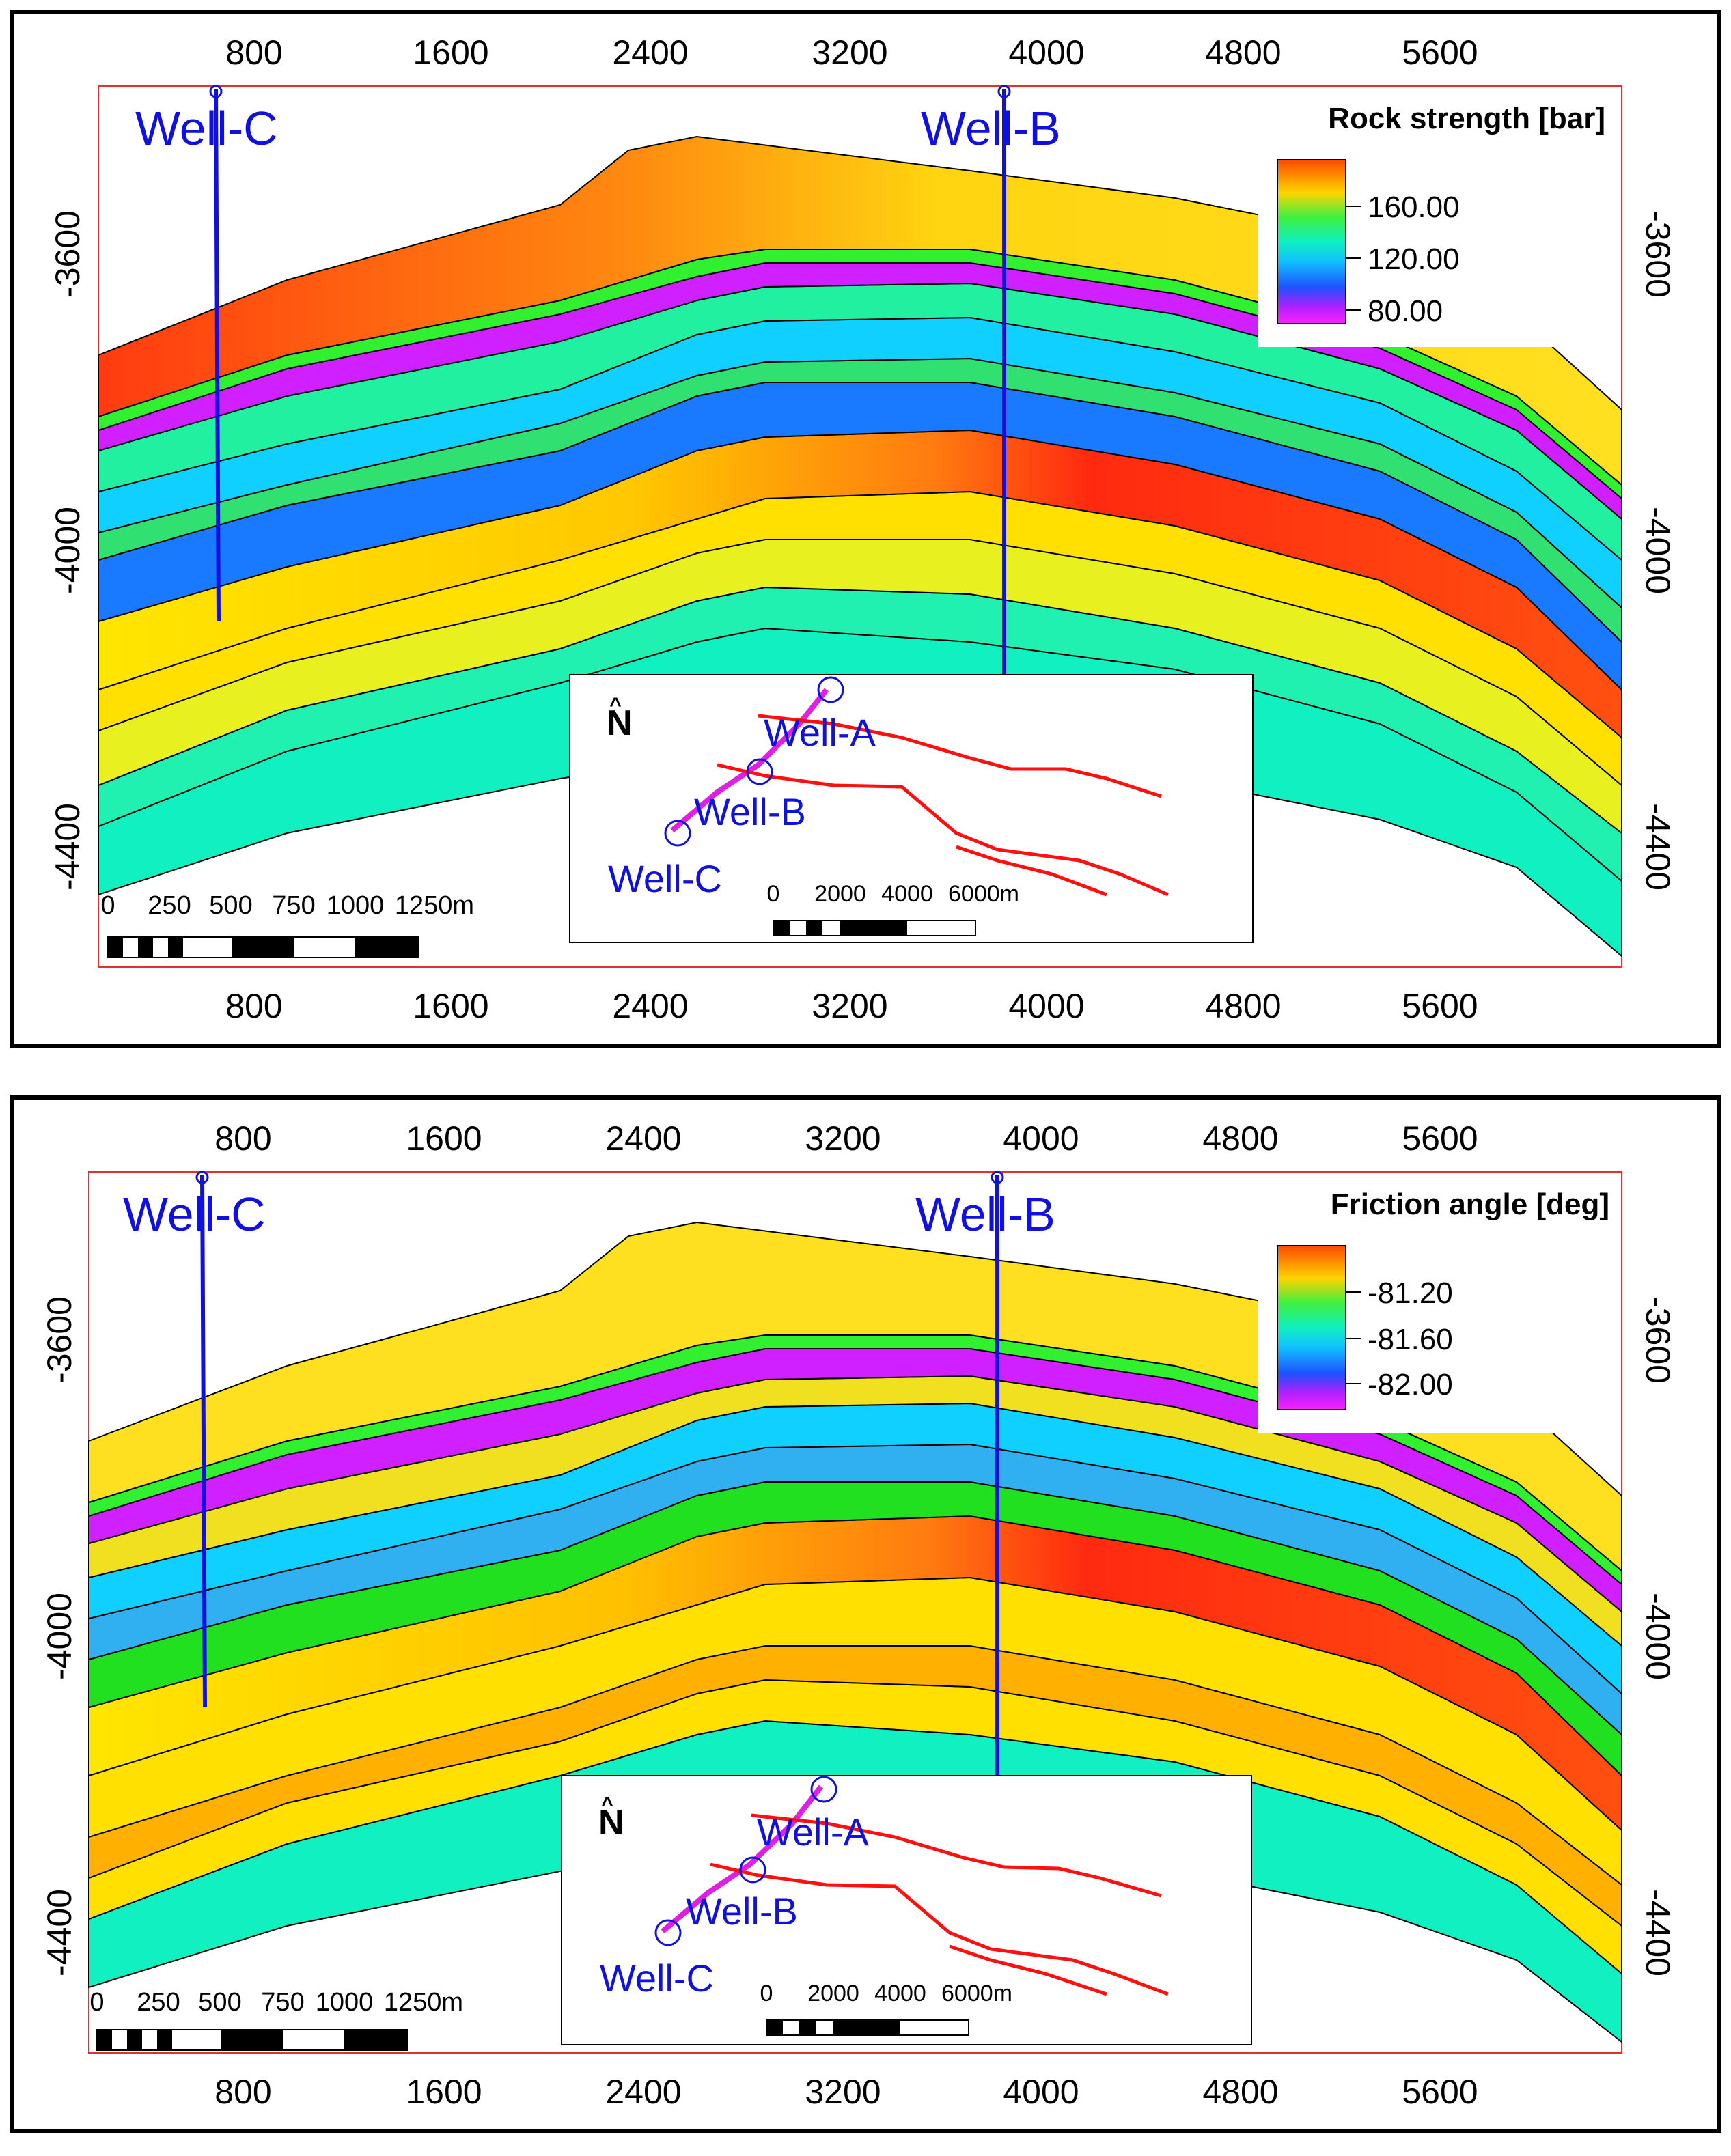 The width and height of the screenshot is (1731, 2156). I want to click on legend-tick-120: 120.00, so click(1414, 259).